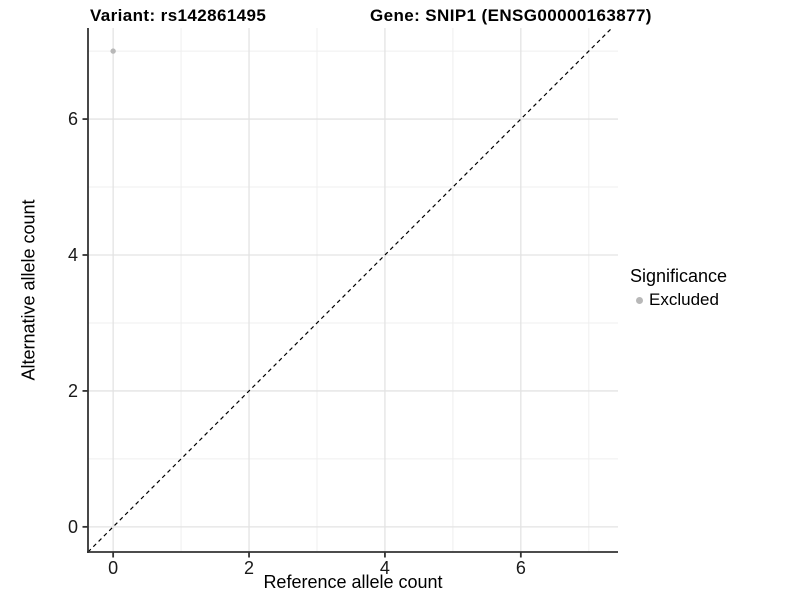 This screenshot has width=800, height=600. Describe the element at coordinates (73, 255) in the screenshot. I see `y-tick-label: 4` at that location.